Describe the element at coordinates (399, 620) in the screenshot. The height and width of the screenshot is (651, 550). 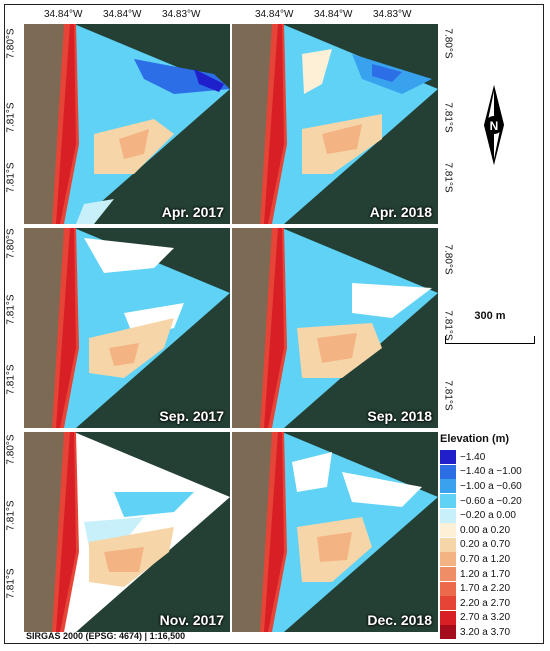
I see `panel-date-label: Dec. 2018` at that location.